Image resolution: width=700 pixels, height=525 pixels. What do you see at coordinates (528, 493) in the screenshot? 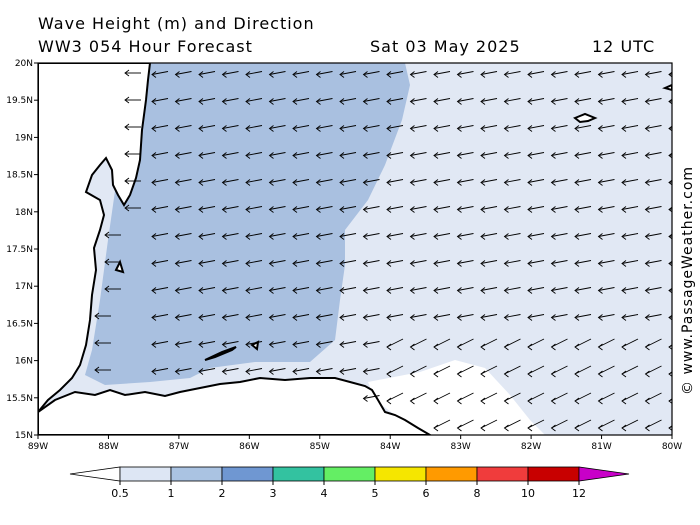
I see `colorbar-label: 10` at bounding box center [528, 493].